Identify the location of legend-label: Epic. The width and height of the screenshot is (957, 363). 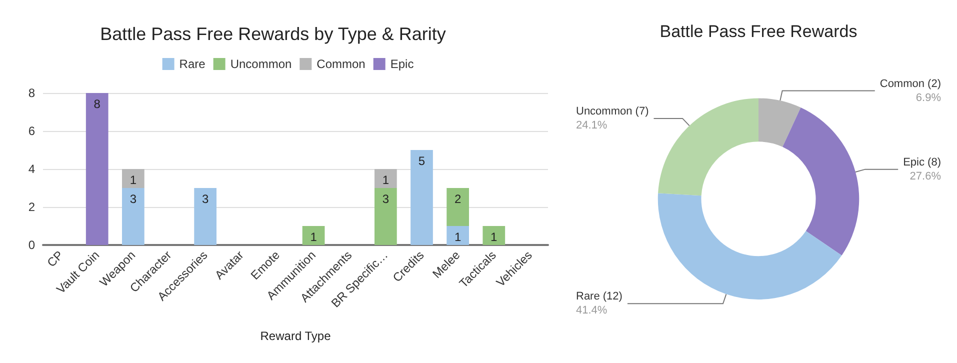
(402, 64).